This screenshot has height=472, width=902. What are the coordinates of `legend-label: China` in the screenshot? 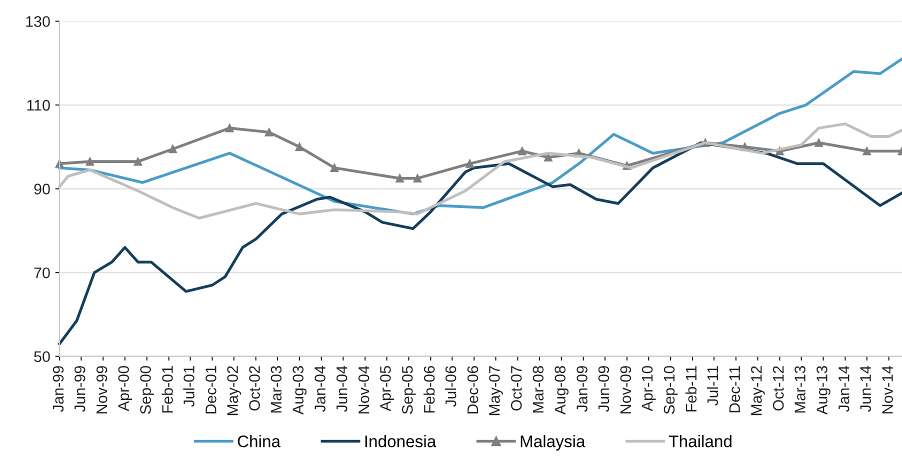 It's located at (259, 441).